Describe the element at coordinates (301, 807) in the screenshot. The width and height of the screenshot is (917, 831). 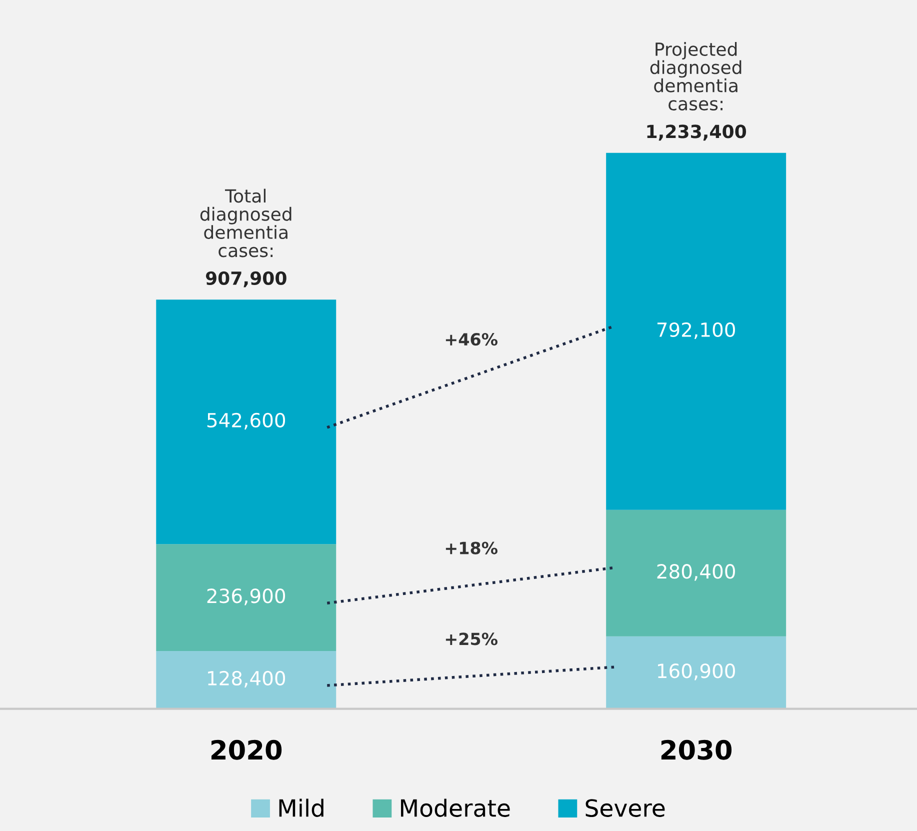
I see `legend-label: Mild` at that location.